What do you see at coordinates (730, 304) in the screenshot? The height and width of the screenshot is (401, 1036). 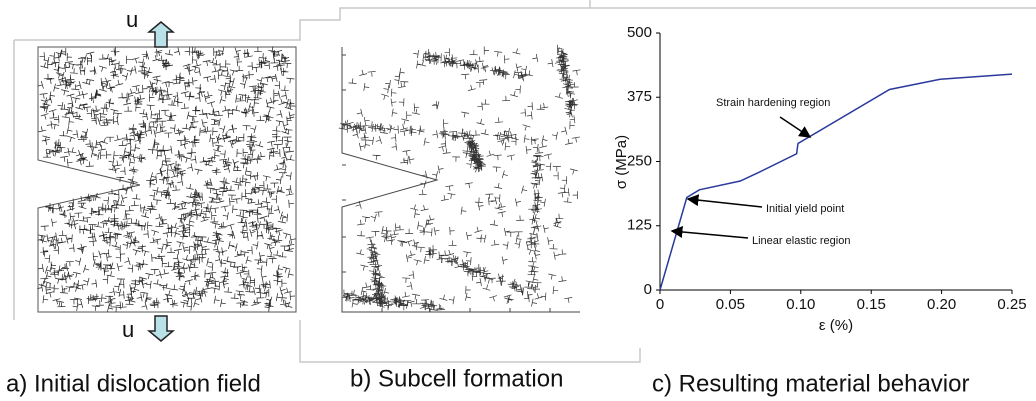 I see `x-tick-label: 0.05` at bounding box center [730, 304].